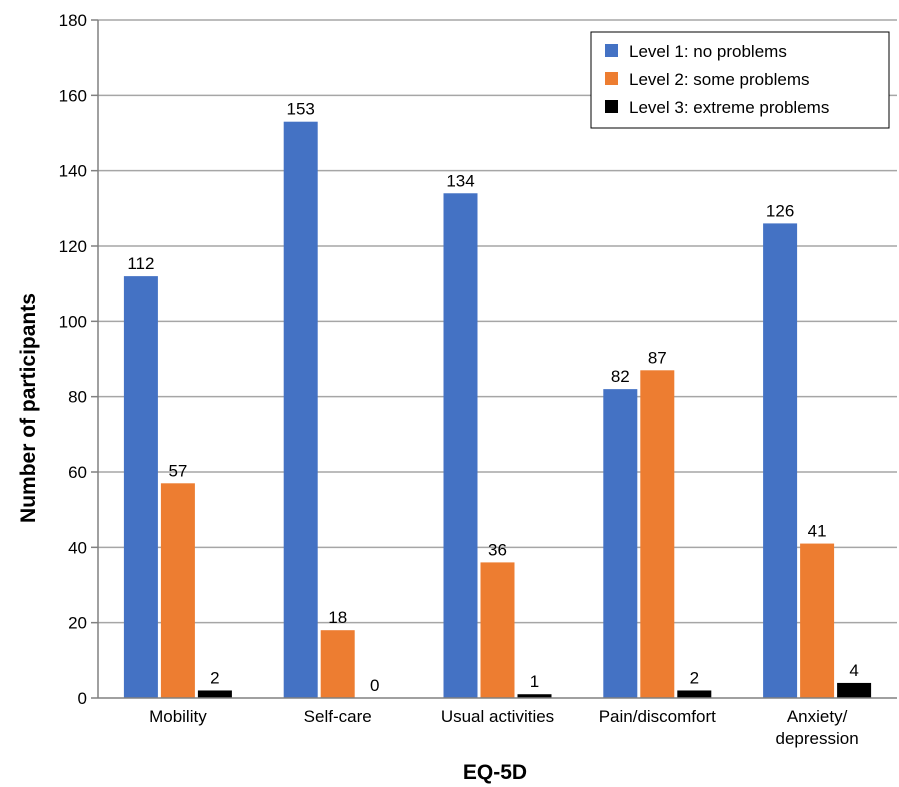 This screenshot has height=787, width=899. Describe the element at coordinates (780, 210) in the screenshot. I see `data-label: 126` at that location.